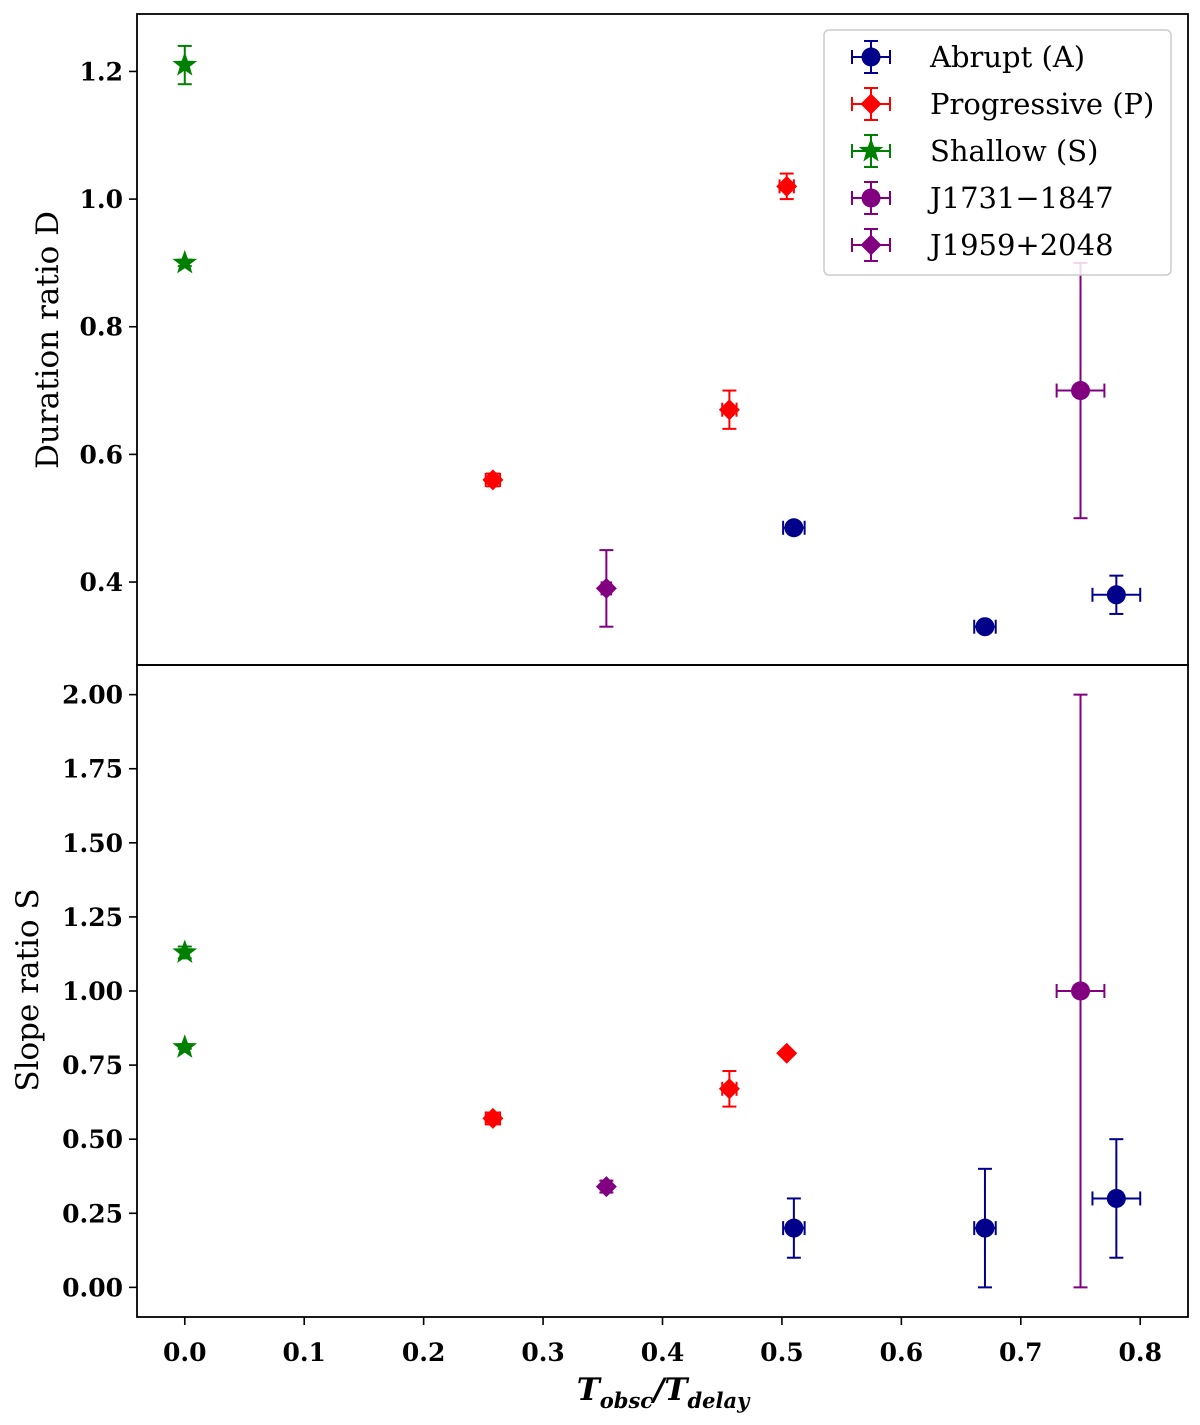 This screenshot has width=1200, height=1425. What do you see at coordinates (92, 769) in the screenshot?
I see `y-tick-label: 1.75` at bounding box center [92, 769].